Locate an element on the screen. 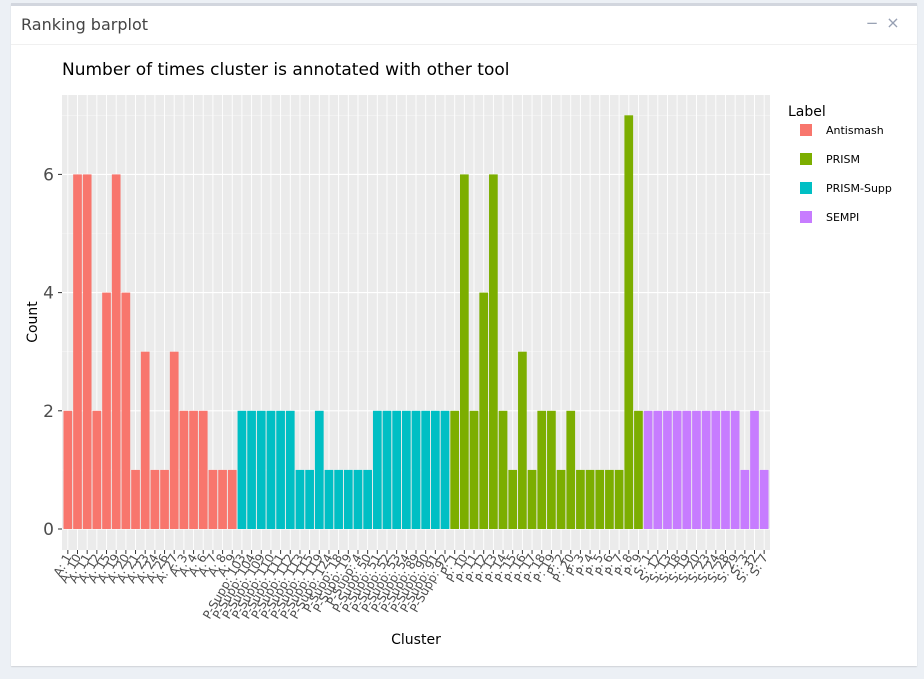  legend-label: PRISM-Supp is located at coordinates (859, 188).